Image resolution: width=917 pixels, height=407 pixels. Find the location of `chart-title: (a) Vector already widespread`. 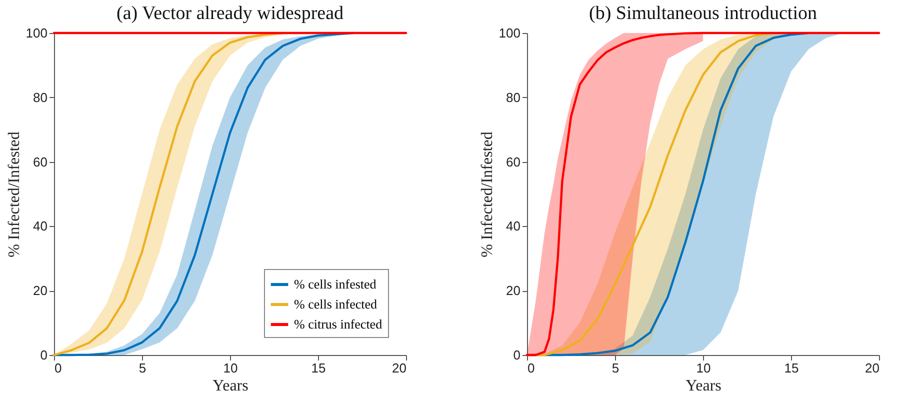

chart-title: (a) Vector already widespread is located at coordinates (230, 13).